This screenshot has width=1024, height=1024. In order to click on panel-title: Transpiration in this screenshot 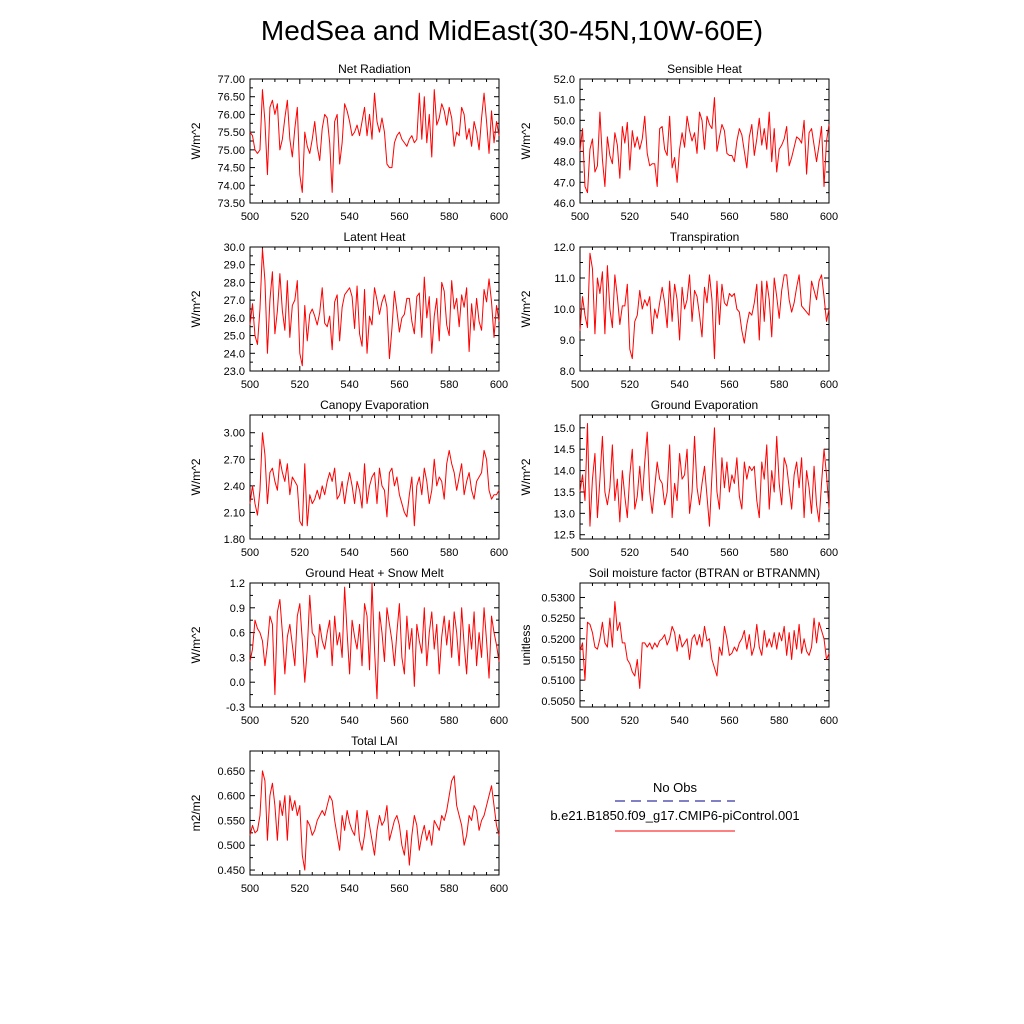, I will do `click(705, 237)`.